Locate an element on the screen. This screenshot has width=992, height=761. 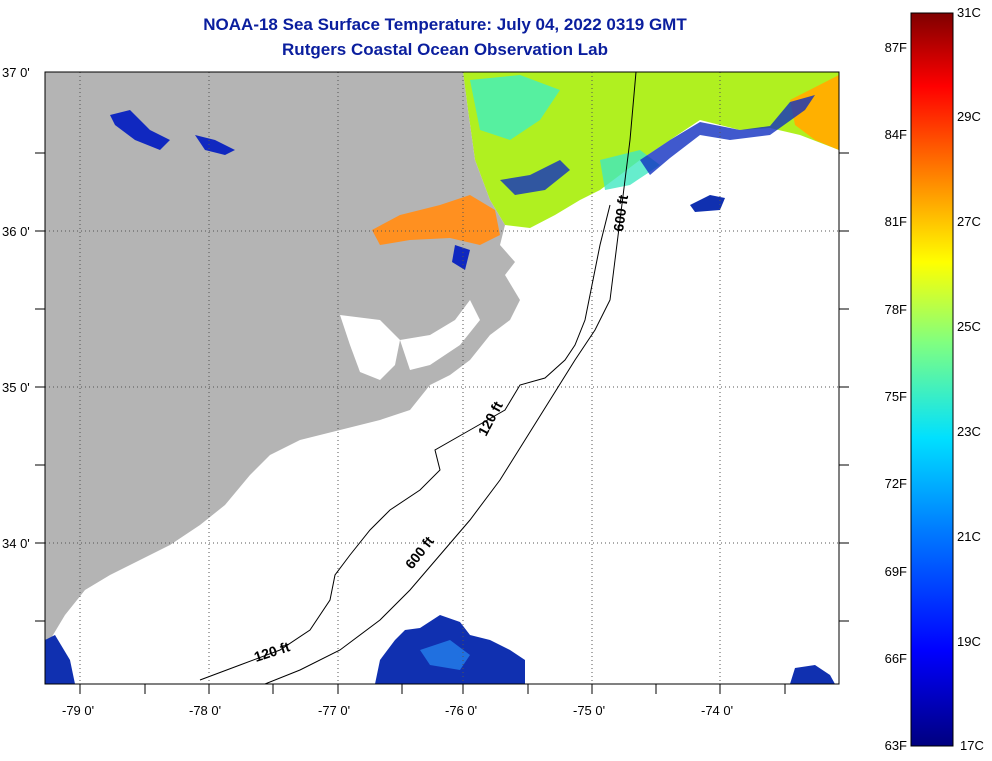
sst-cold-patch-south-highlight is located at coordinates (445, 655).